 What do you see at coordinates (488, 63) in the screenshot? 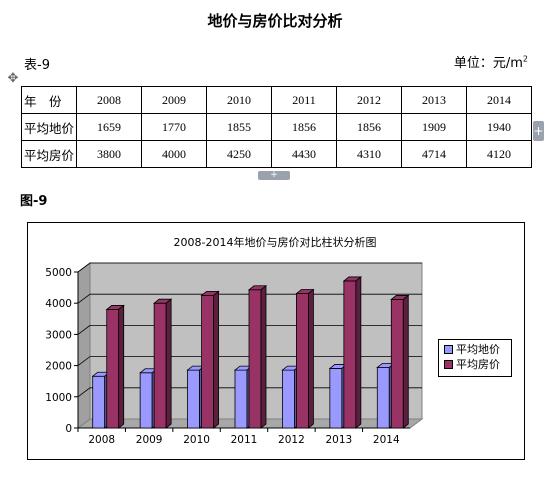
I see `unit-text: 单位：元/m` at bounding box center [488, 63].